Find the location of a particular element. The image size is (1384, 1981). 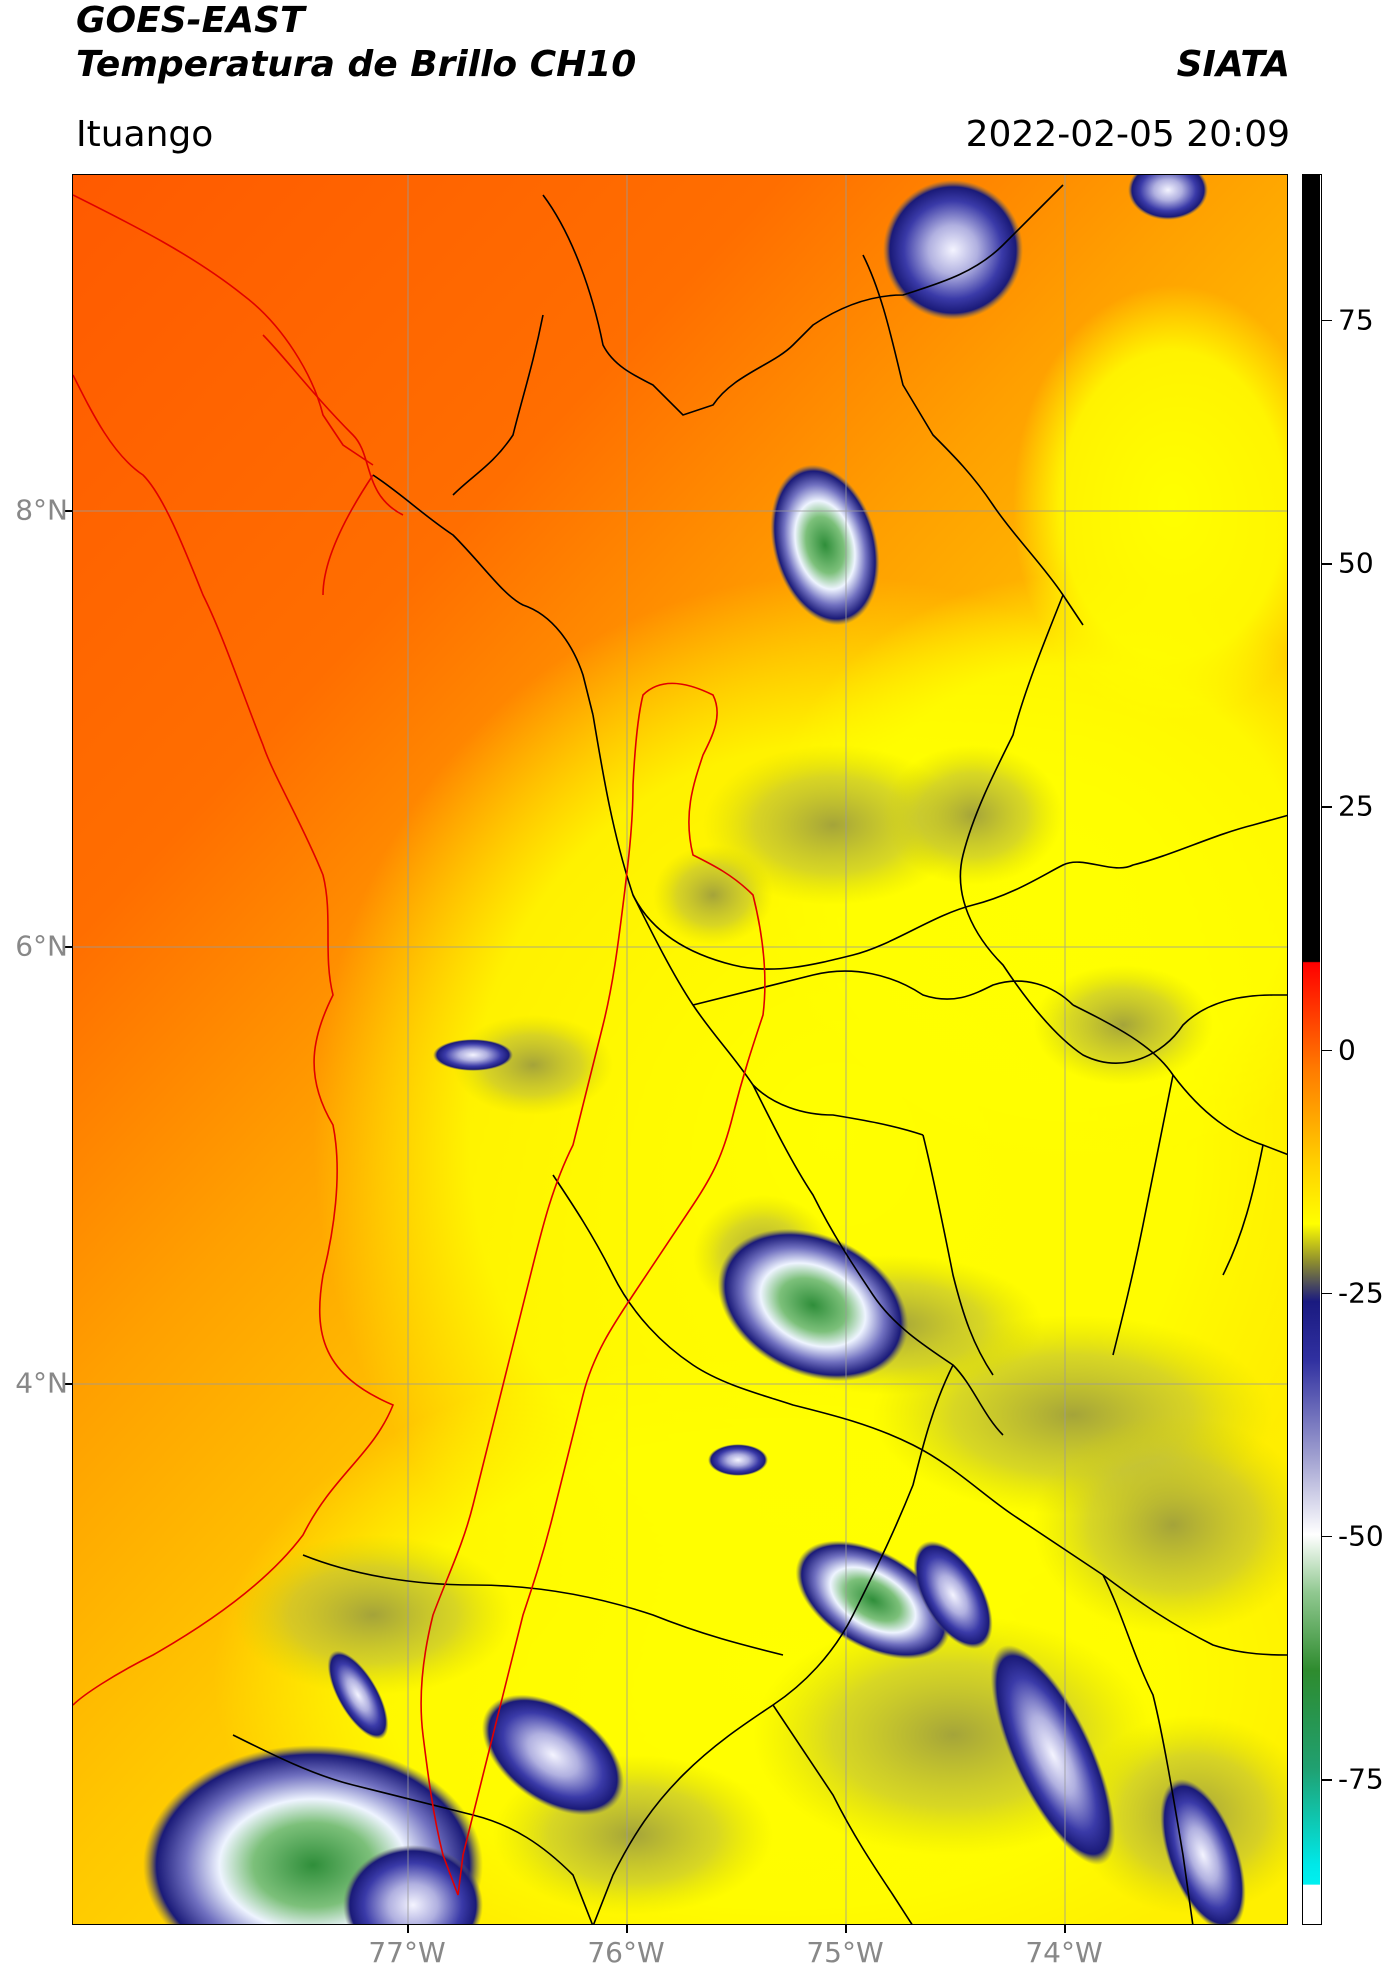

lat-label: 8°N is located at coordinates (41, 510).